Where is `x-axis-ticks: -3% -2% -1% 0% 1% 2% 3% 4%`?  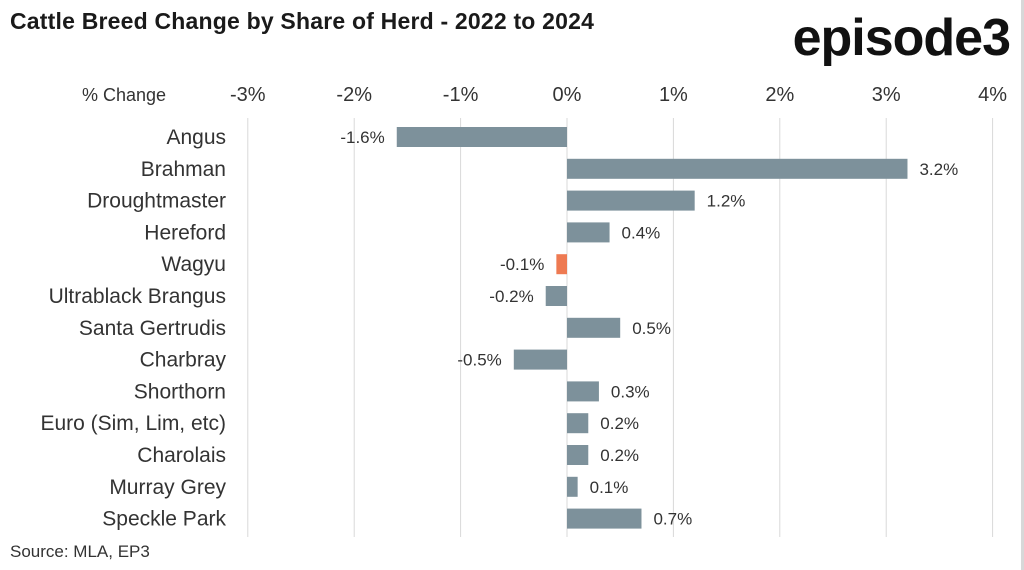 x-axis-ticks: -3% -2% -1% 0% 1% 2% 3% 4% is located at coordinates (618, 95).